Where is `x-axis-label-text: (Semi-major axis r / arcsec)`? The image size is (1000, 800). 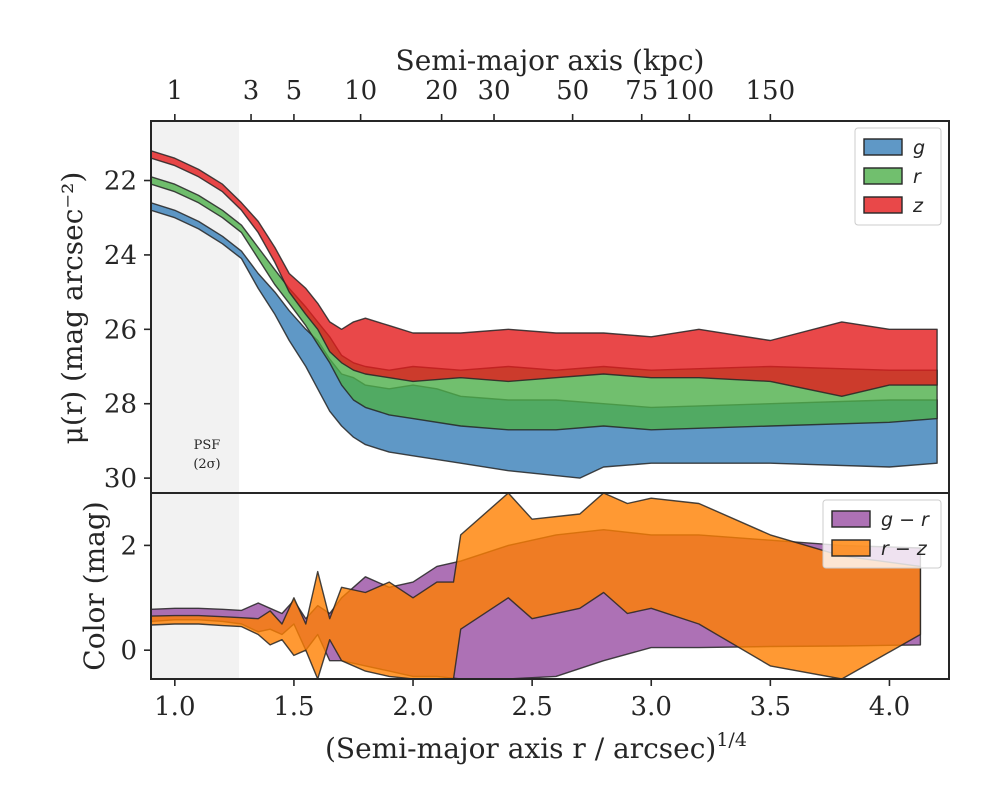
x-axis-label-text: (Semi-major axis r / arcsec) is located at coordinates (520, 748).